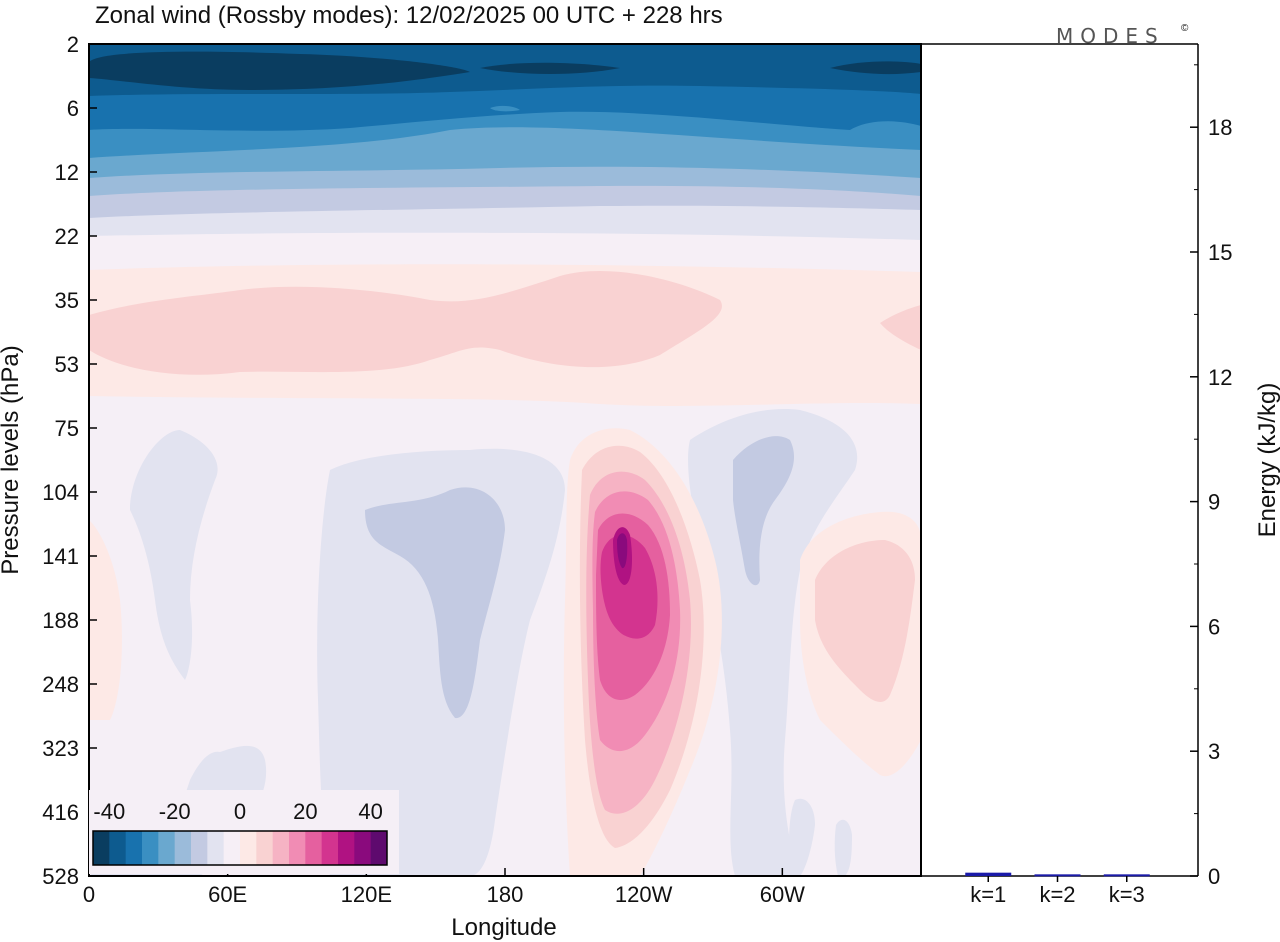  Describe the element at coordinates (60, 620) in the screenshot. I see `y-tick-label: 188` at that location.